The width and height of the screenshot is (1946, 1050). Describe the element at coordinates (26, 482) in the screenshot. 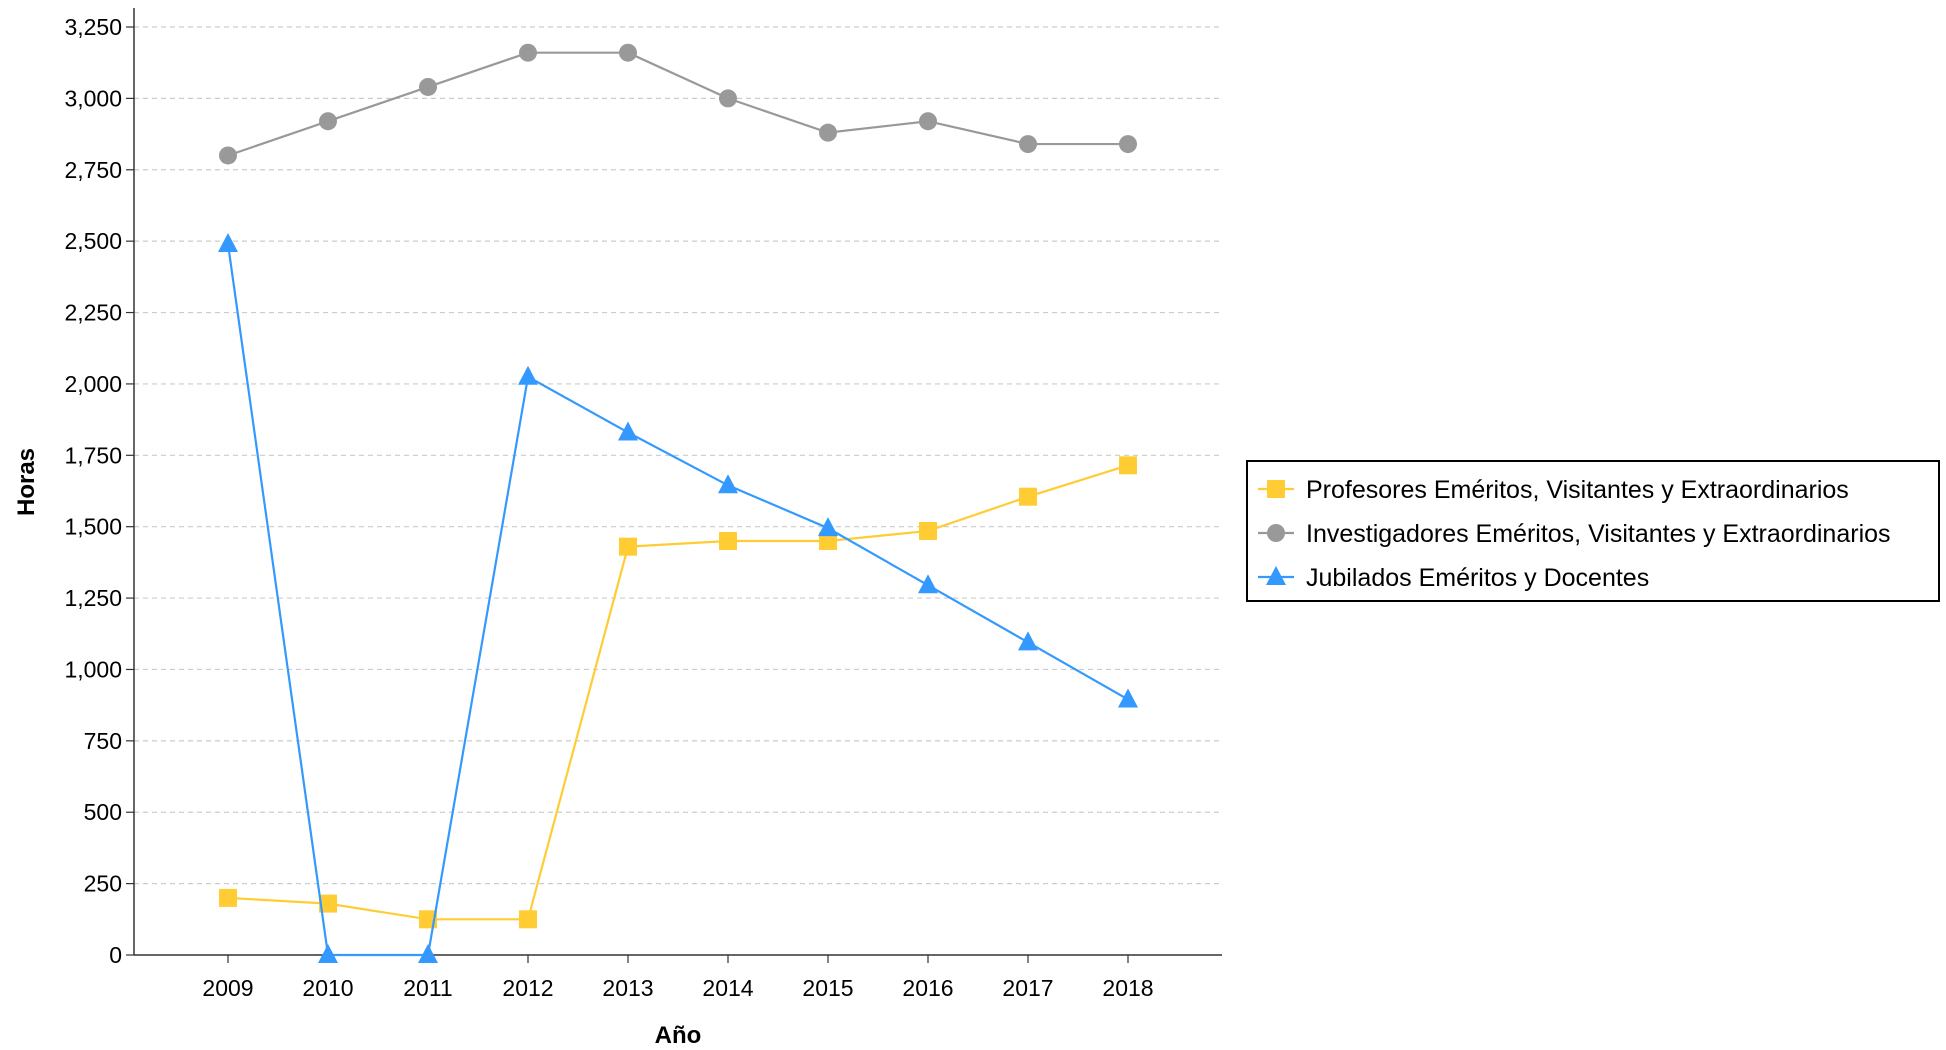

I see `y-axis-title: Horas` at that location.